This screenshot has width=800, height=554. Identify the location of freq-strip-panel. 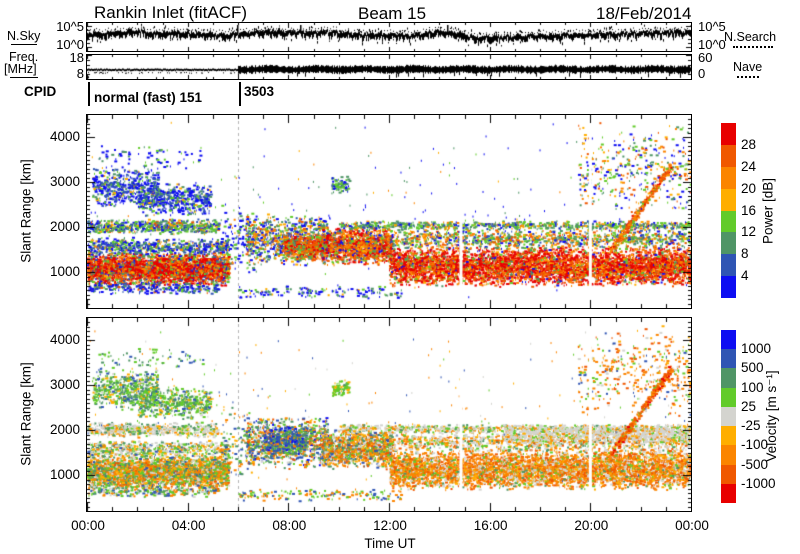
(389, 67).